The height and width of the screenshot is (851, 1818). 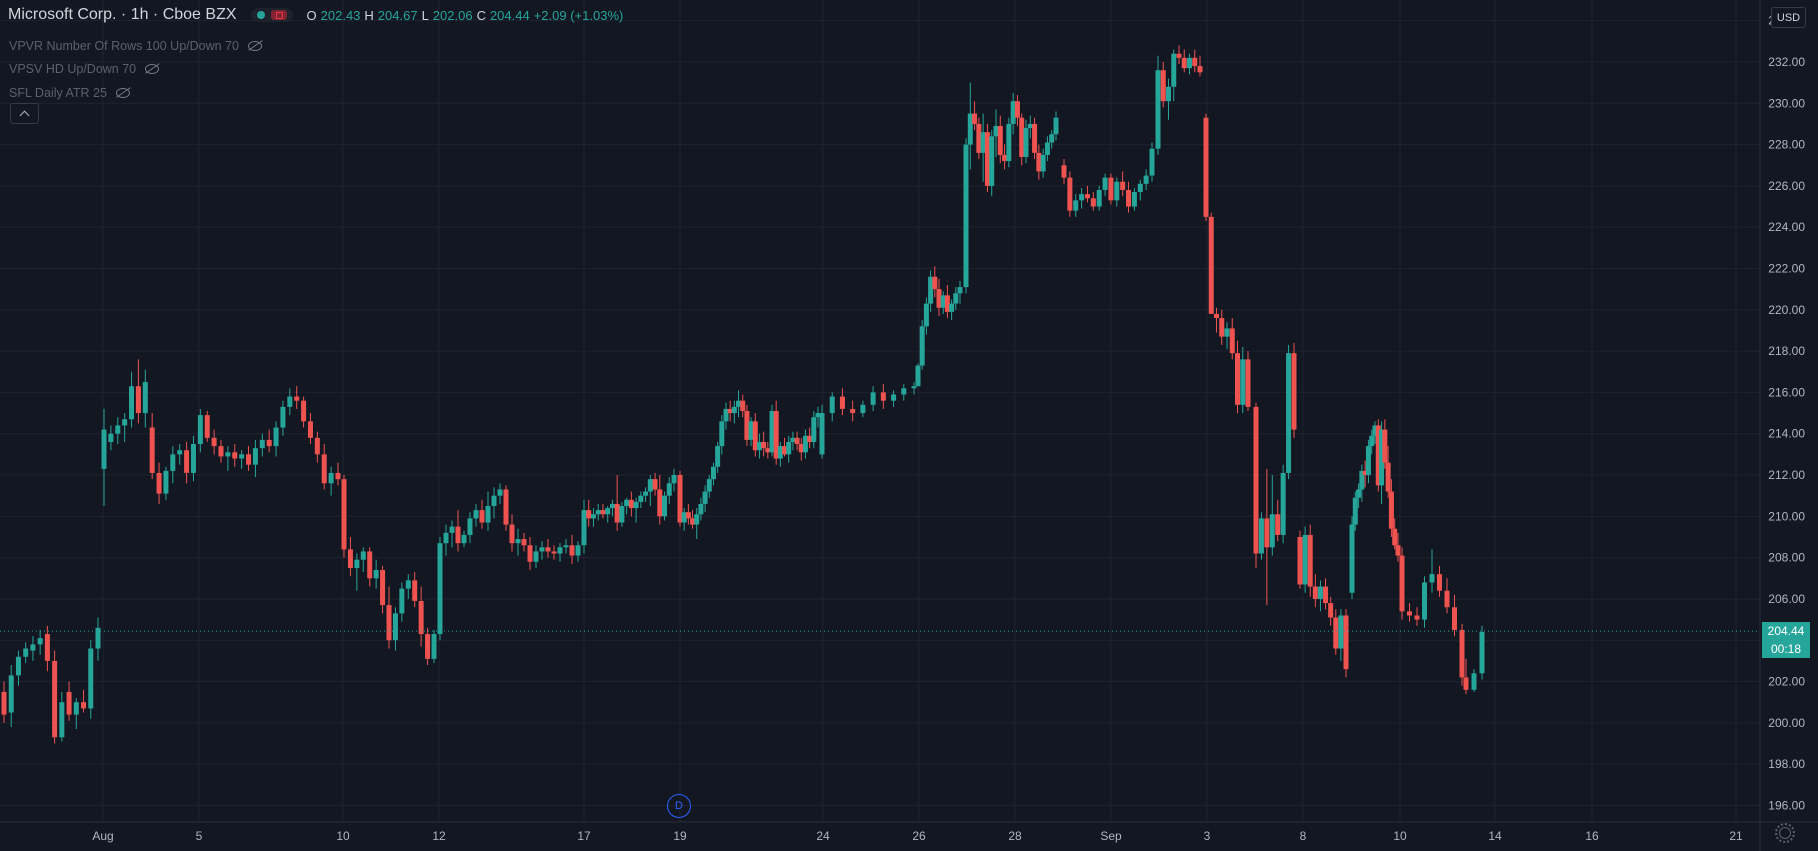 What do you see at coordinates (136, 70) in the screenshot?
I see `indicator-vpsv: VPSV HD Up/Down 70` at bounding box center [136, 70].